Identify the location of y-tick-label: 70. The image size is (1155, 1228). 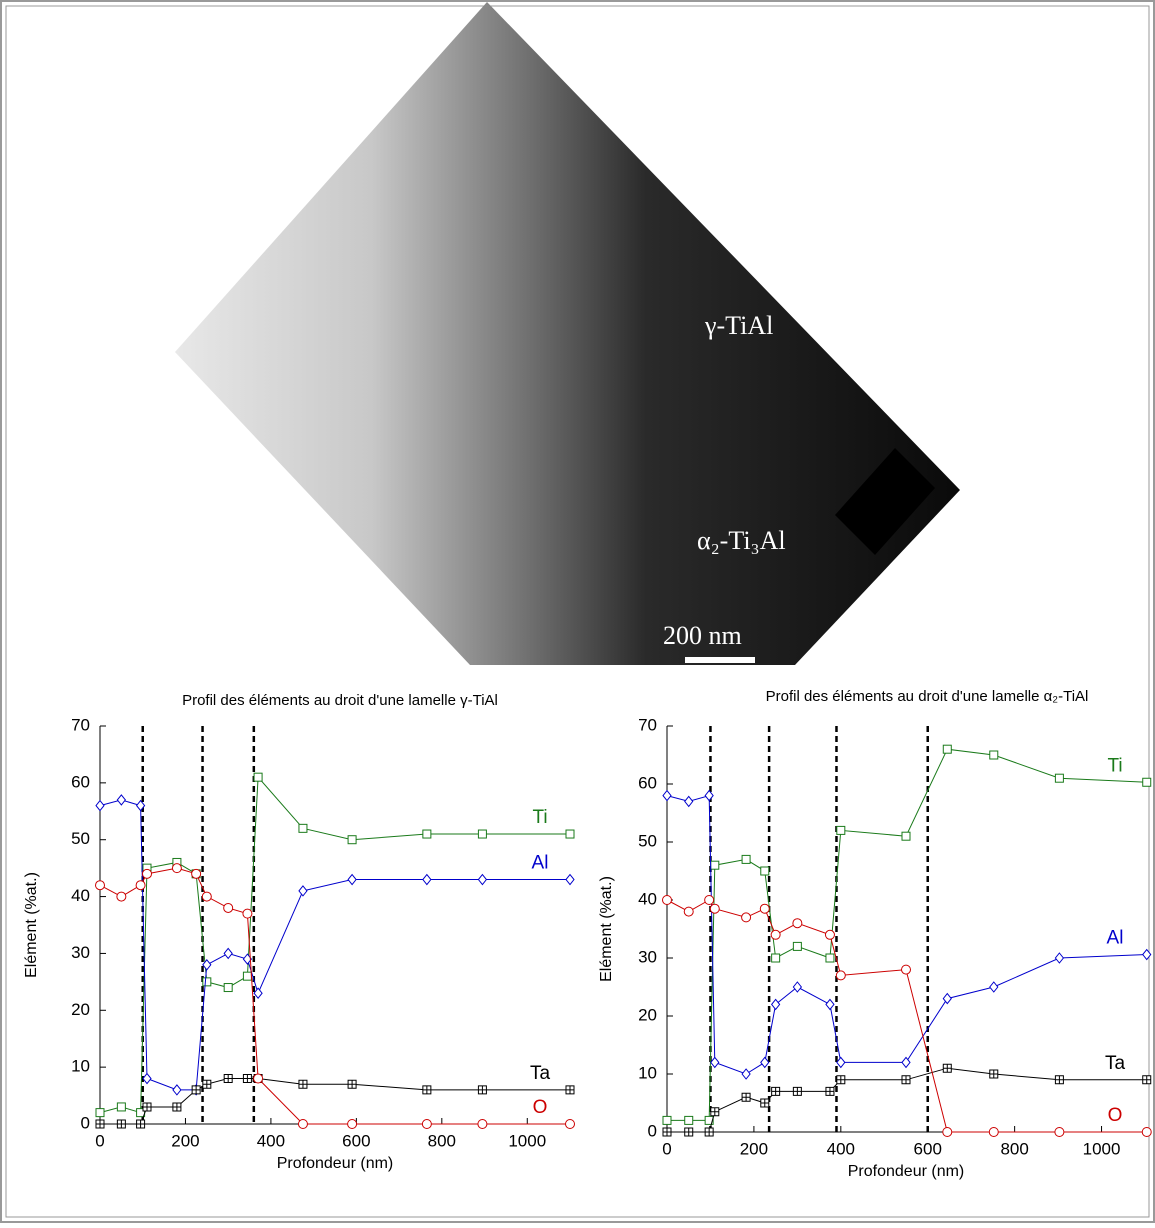
(647, 724).